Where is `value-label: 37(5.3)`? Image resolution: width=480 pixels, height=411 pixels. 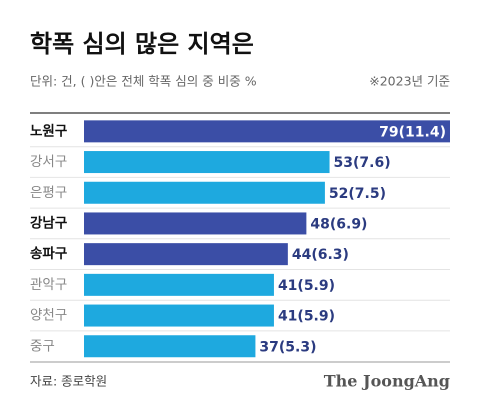
value-label: 37(5.3) is located at coordinates (287, 347).